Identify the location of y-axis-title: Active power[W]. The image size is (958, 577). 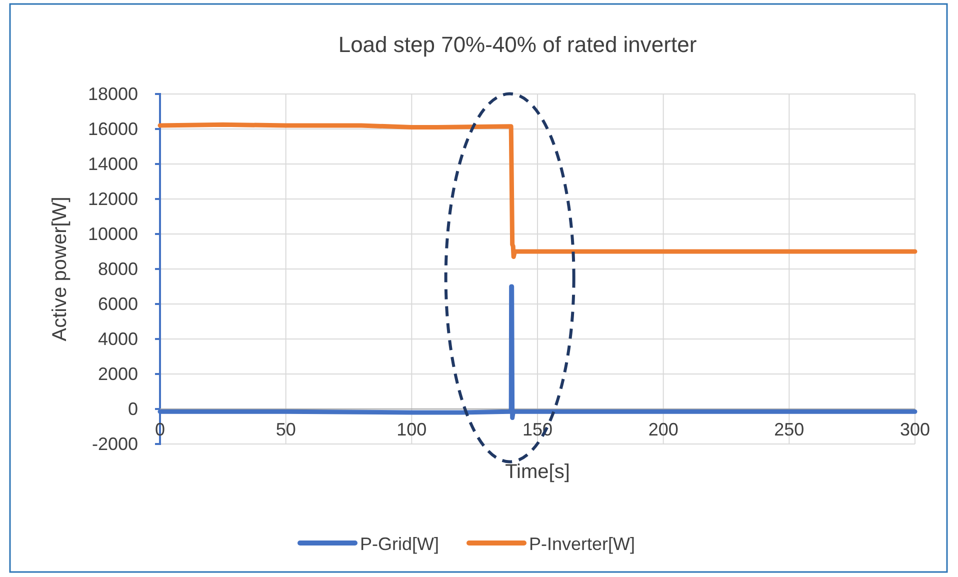
(60, 269).